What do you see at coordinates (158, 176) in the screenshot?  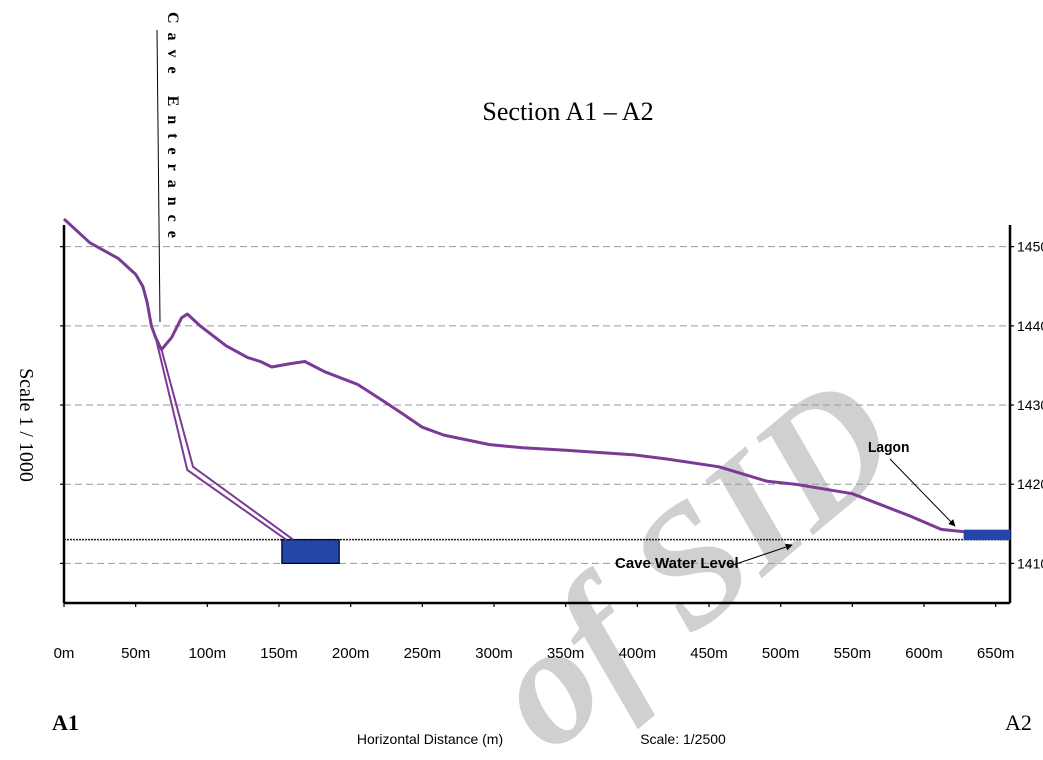 I see `entrance-pointer` at bounding box center [158, 176].